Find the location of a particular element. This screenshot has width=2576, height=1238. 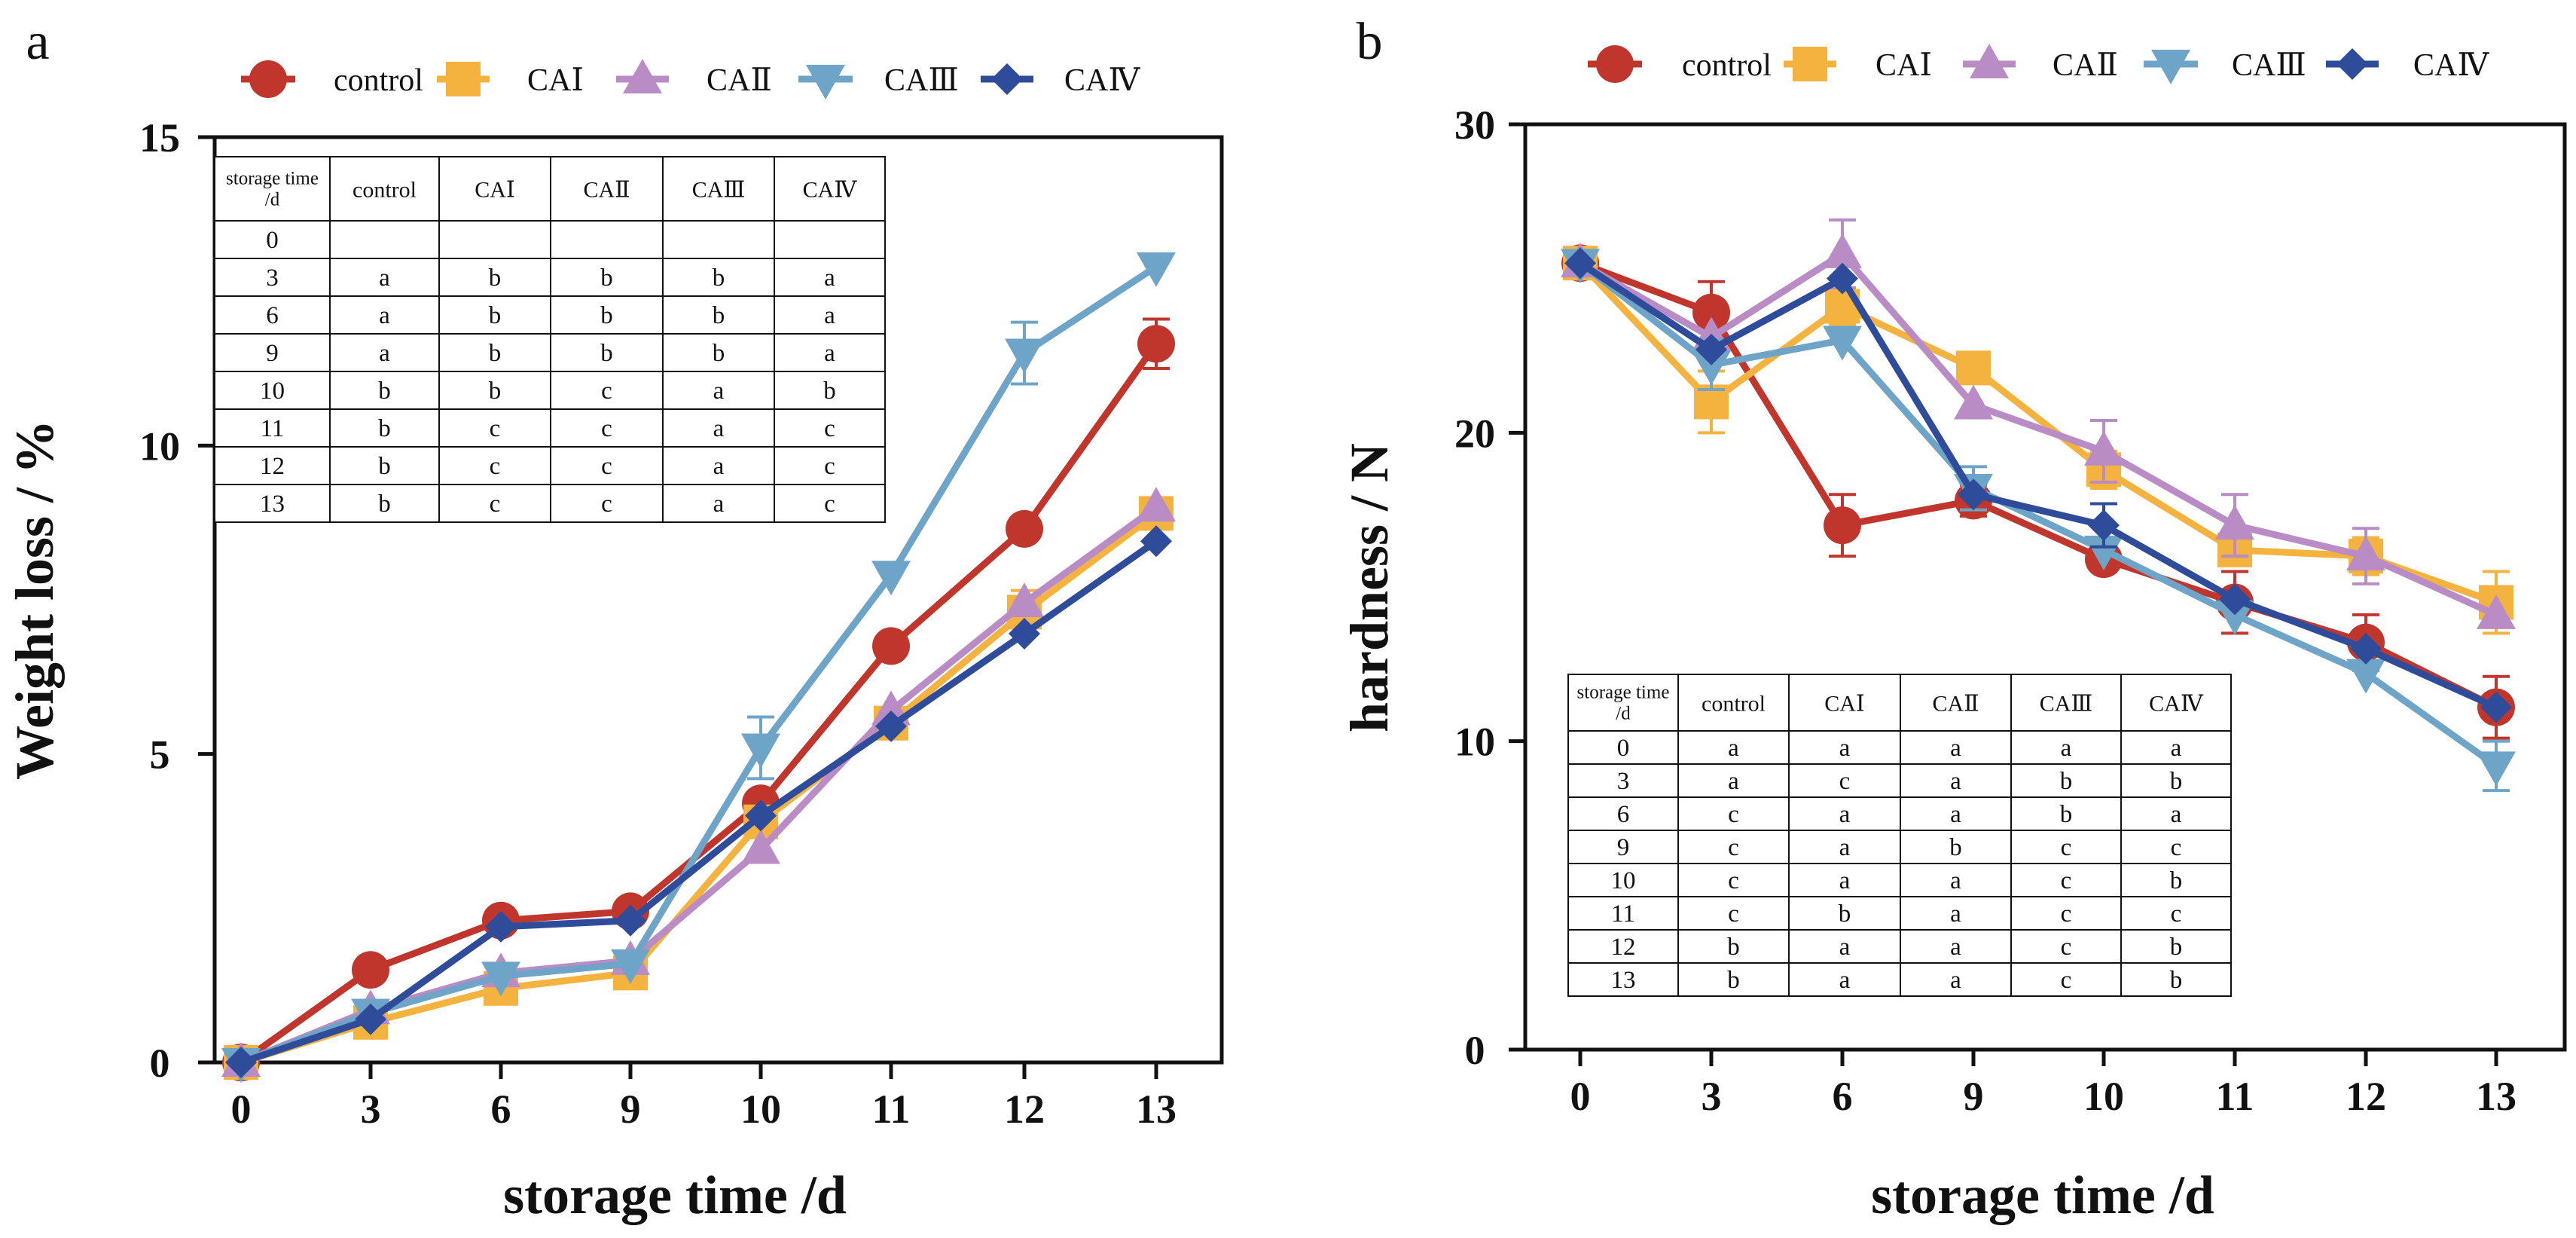

table-header-cell: storage time/d is located at coordinates (1624, 703).